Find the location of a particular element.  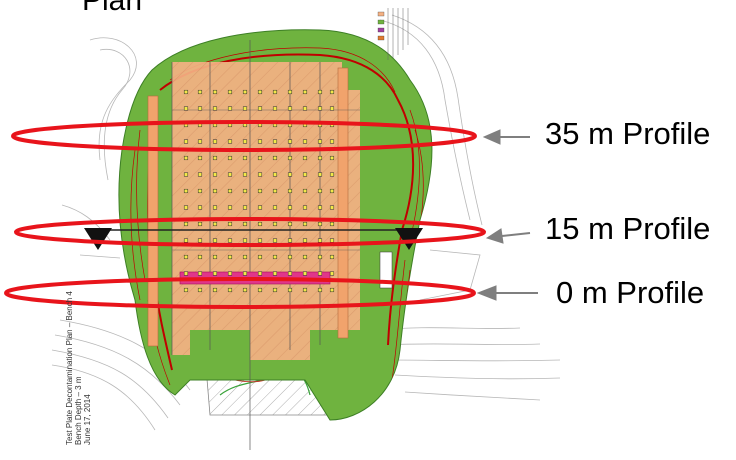

profile-arrows is located at coordinates (507, 215).